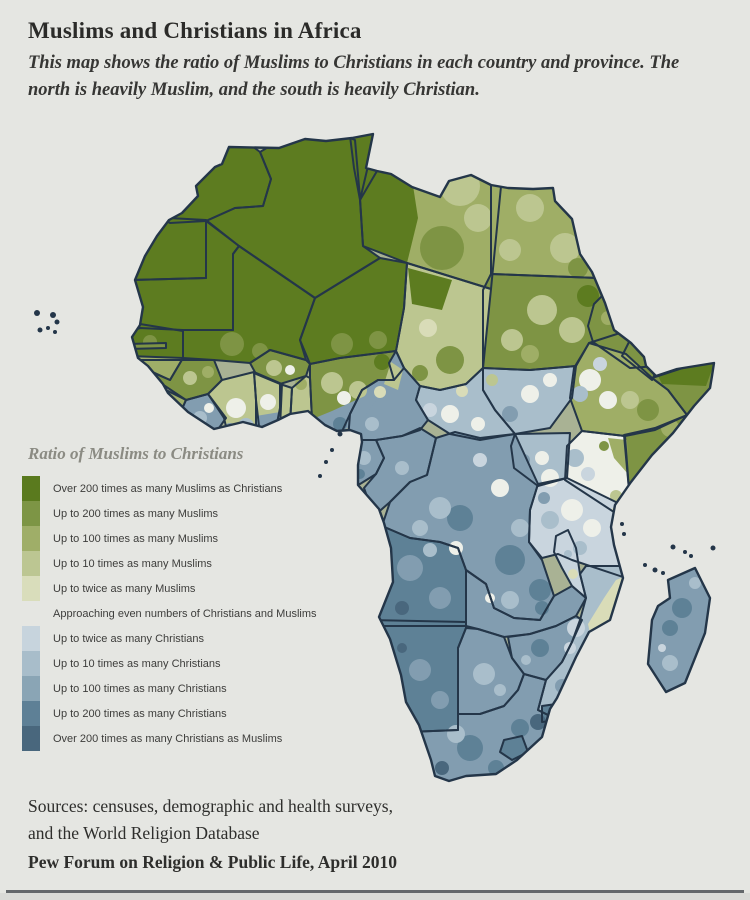 This screenshot has height=900, width=750. What do you see at coordinates (197, 563) in the screenshot?
I see `legend-item: Up to 10 times as many Muslims` at bounding box center [197, 563].